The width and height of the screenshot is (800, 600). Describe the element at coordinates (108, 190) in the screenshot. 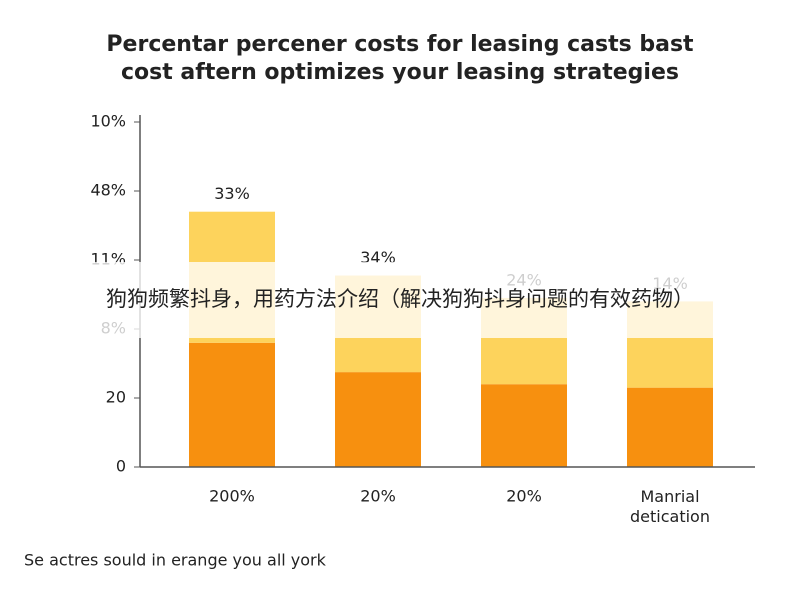

I see `y-tick-label: 48%` at that location.